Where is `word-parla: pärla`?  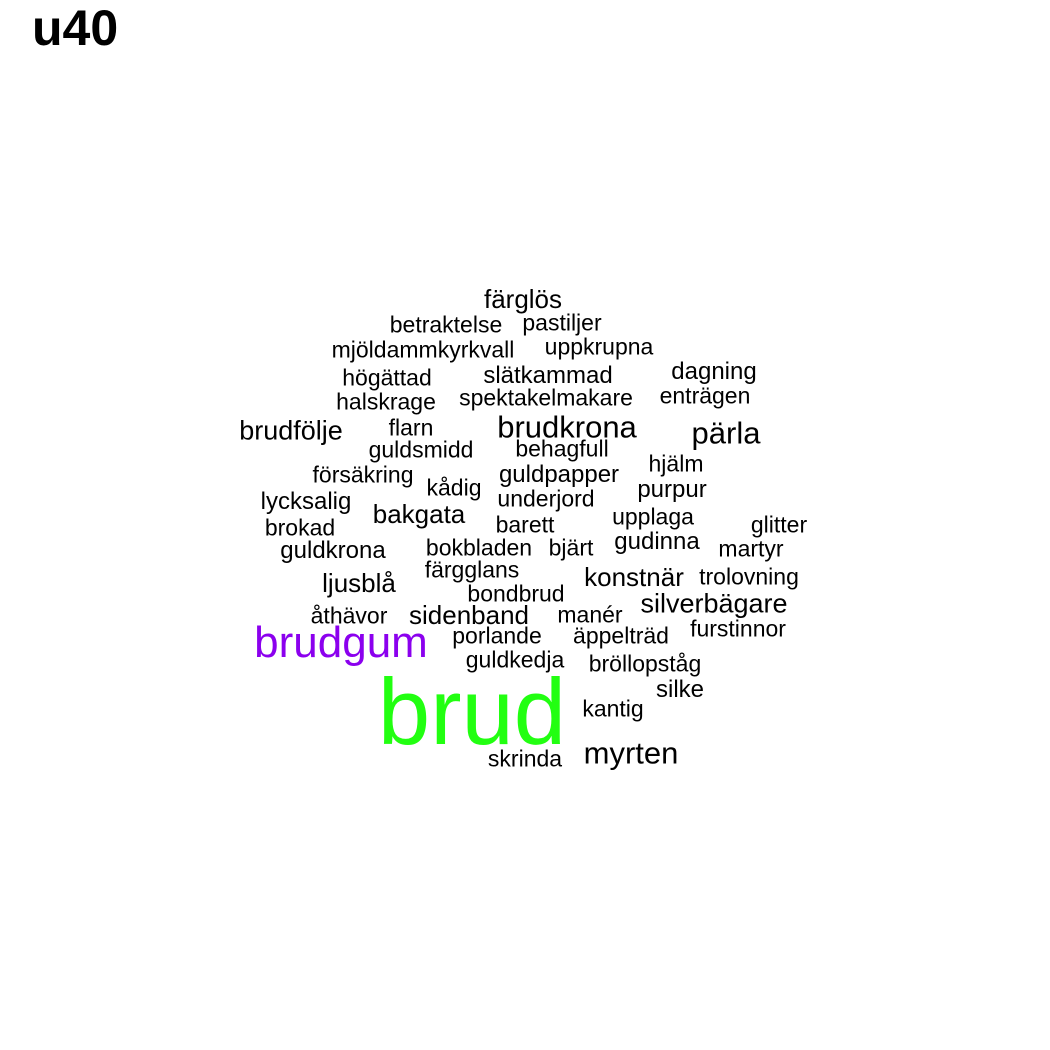
word-parla: pärla is located at coordinates (726, 433).